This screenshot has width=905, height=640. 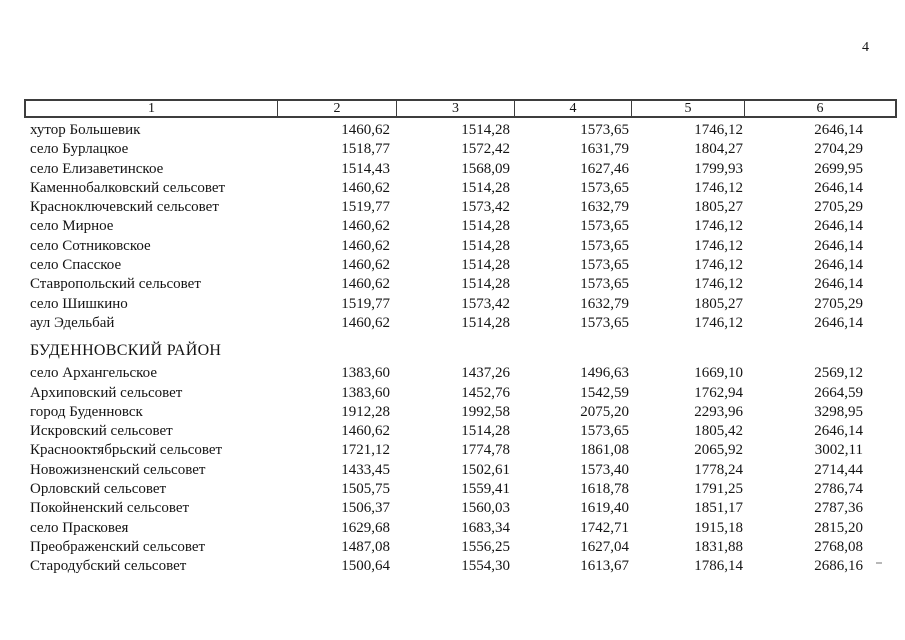 I want to click on row-value-cell: 2704,29, so click(x=838, y=149).